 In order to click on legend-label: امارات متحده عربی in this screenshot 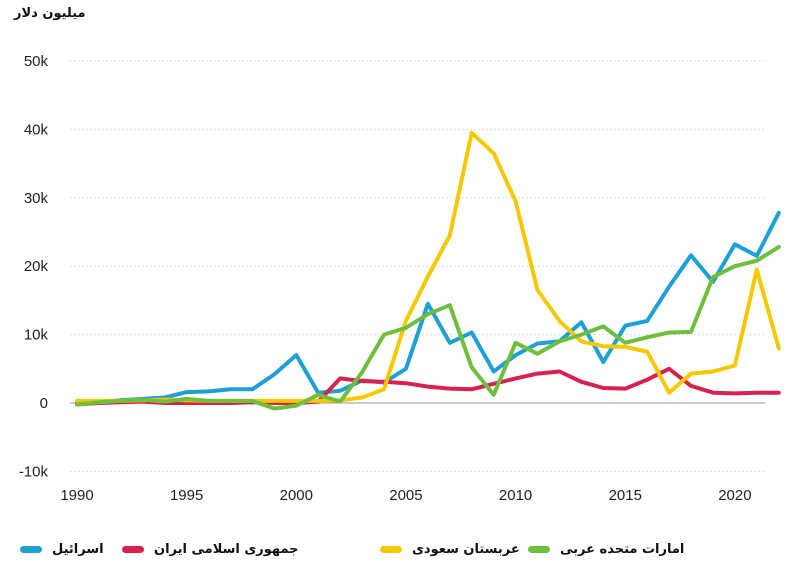, I will do `click(622, 549)`.